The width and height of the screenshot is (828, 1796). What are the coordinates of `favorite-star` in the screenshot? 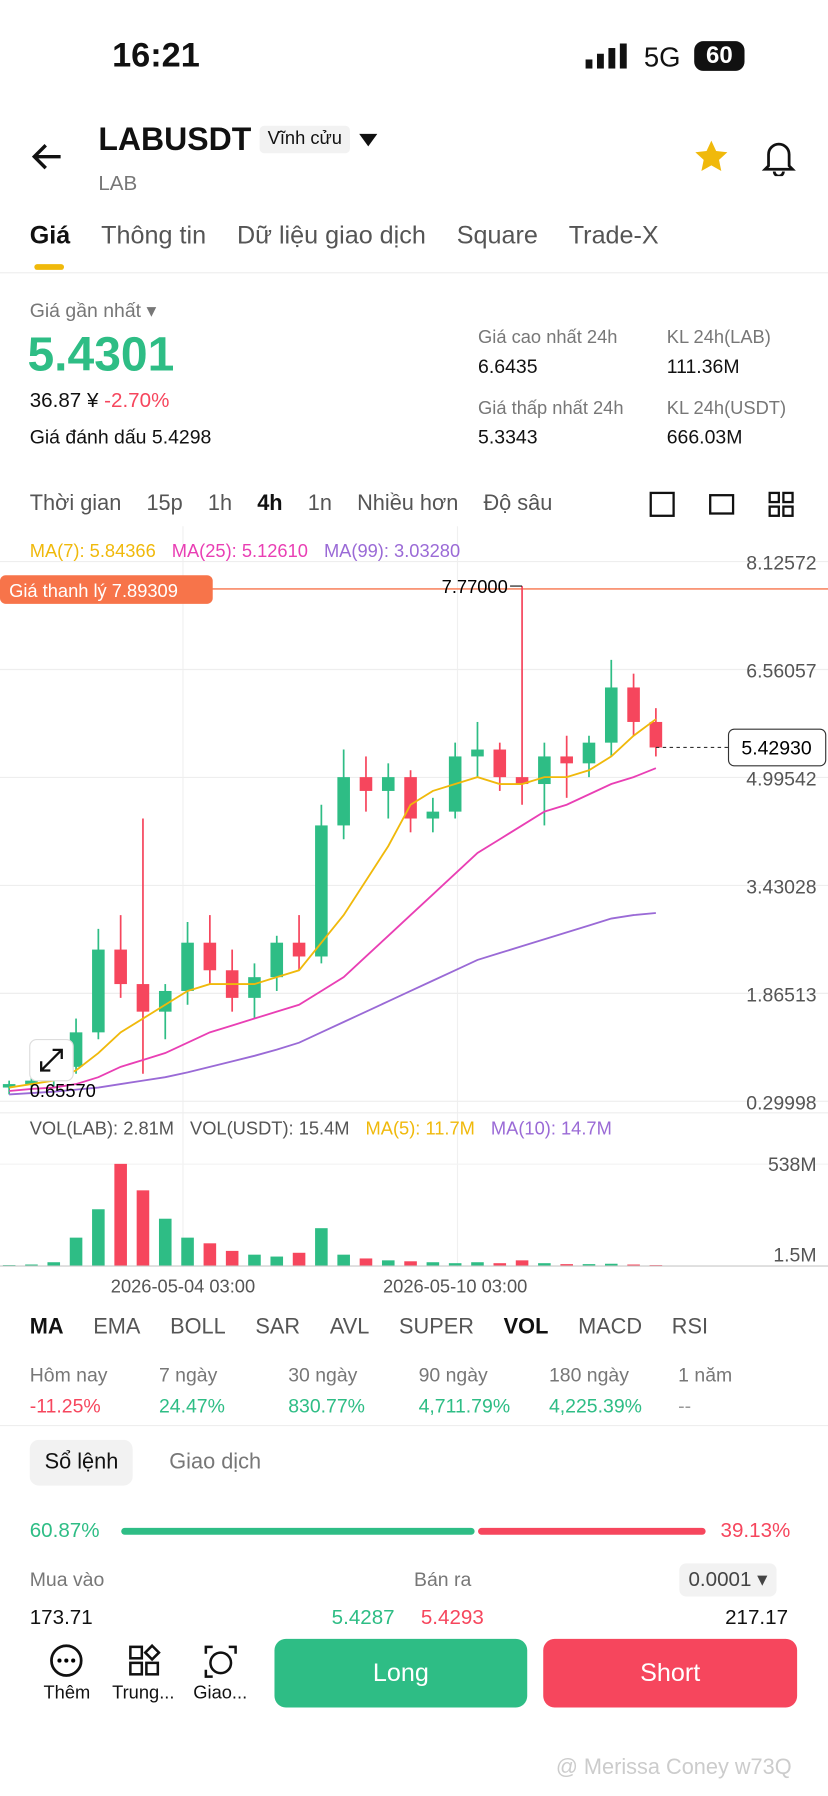 It's located at (711, 156).